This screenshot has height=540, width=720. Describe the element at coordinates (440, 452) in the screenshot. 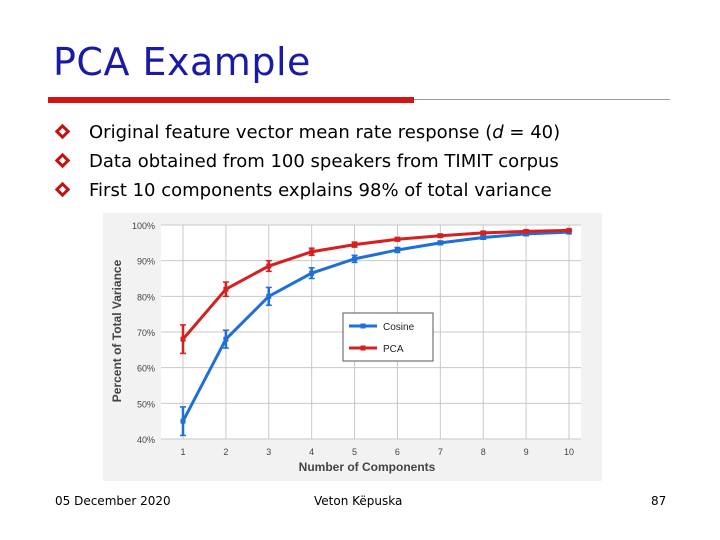

I see `x-tick-label: 7` at that location.